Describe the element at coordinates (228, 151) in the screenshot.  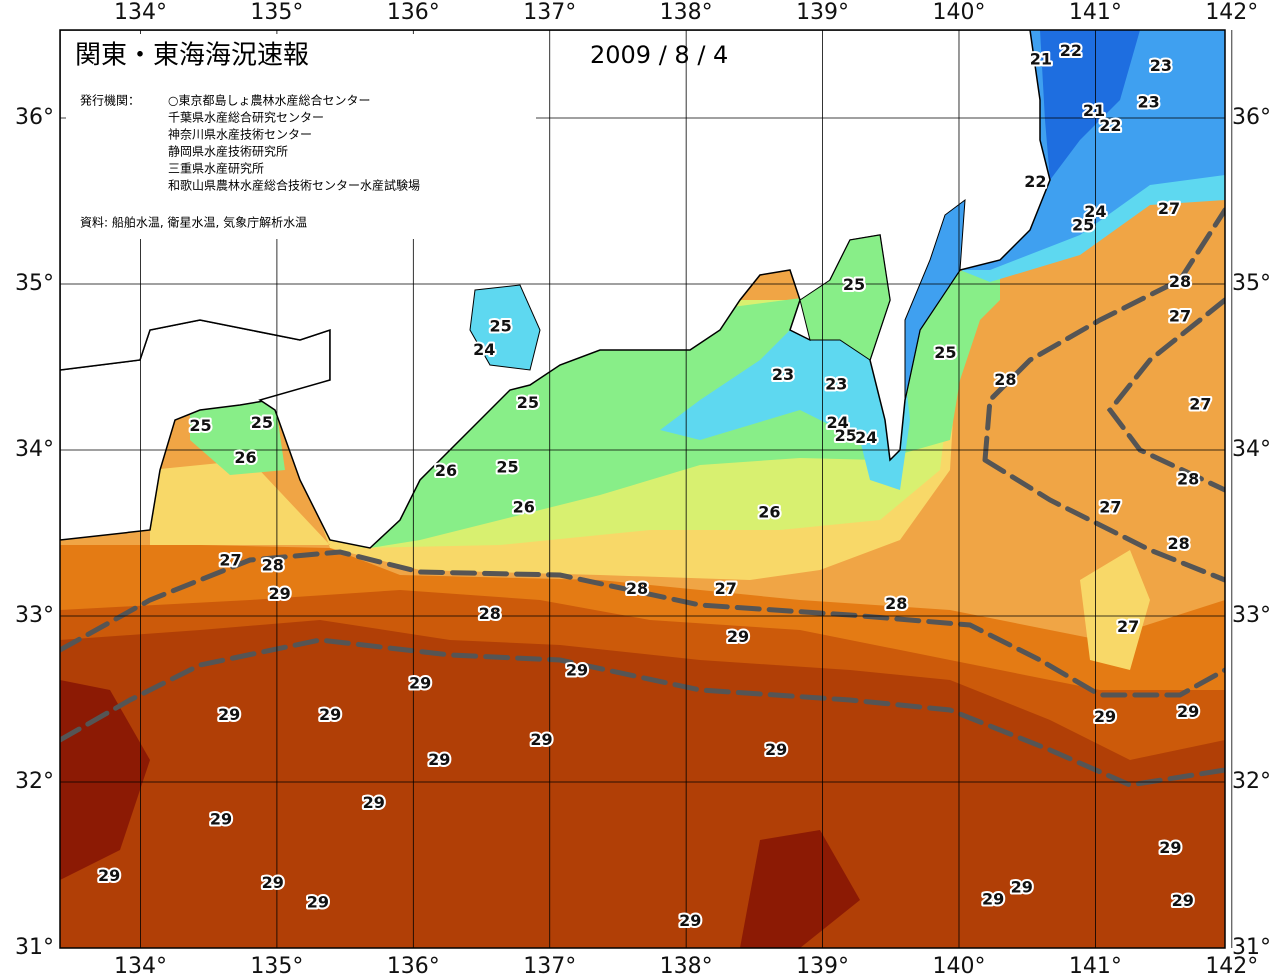
I see `publisher: 静岡県水産技術研究所` at that location.